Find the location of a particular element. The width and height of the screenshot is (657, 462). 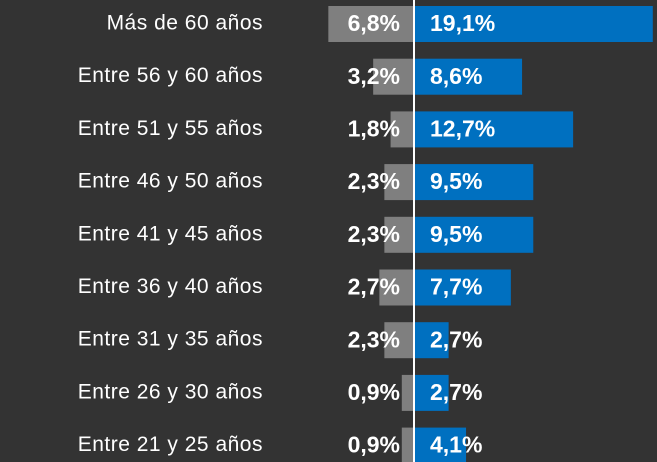

value-label: 3,2% is located at coordinates (374, 76).